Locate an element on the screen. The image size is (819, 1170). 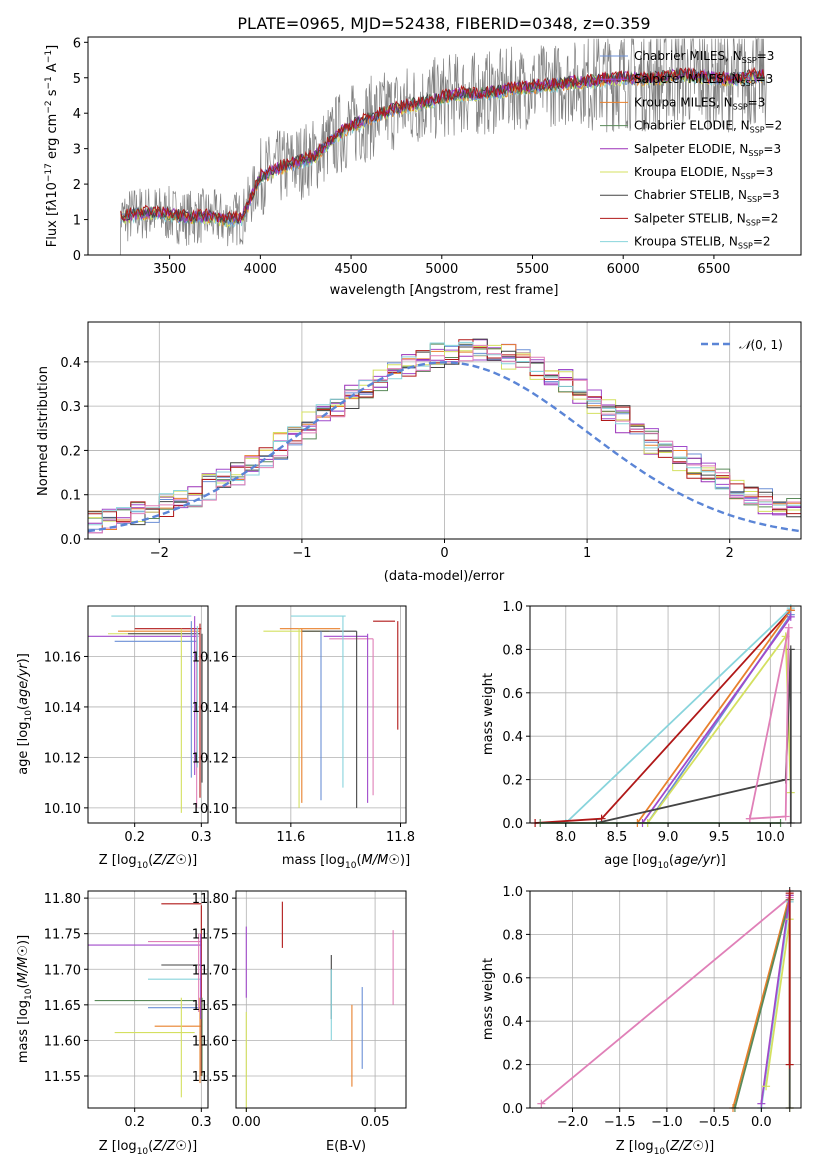
spectrum-x-label: wavelength [Angstrom, rest frame] is located at coordinates (444, 290).